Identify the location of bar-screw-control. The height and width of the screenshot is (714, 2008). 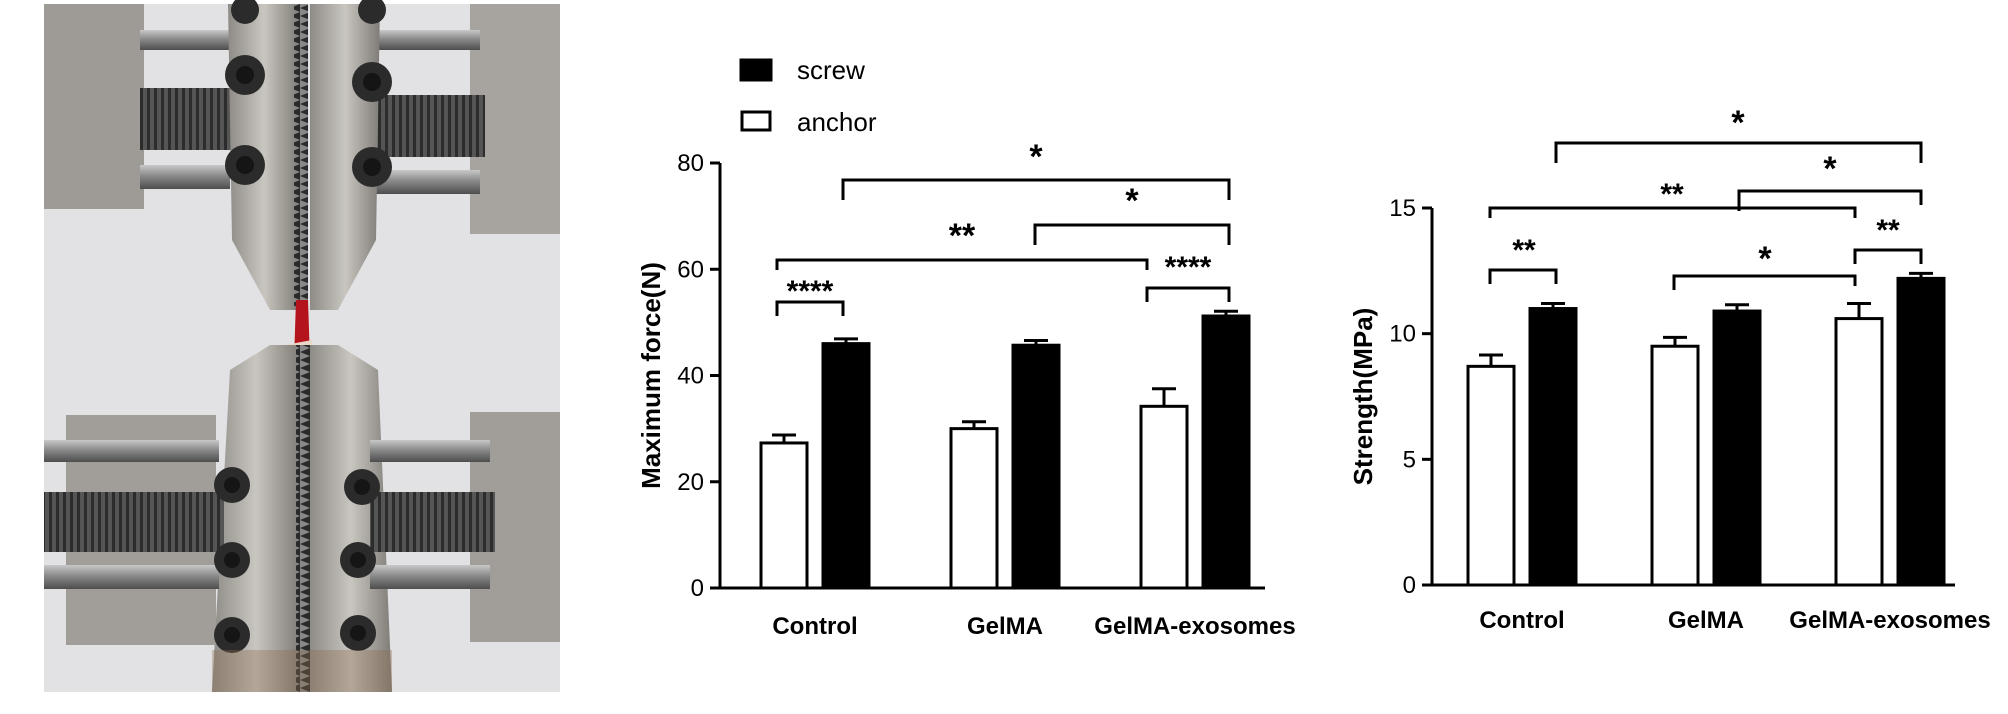
(1553, 447).